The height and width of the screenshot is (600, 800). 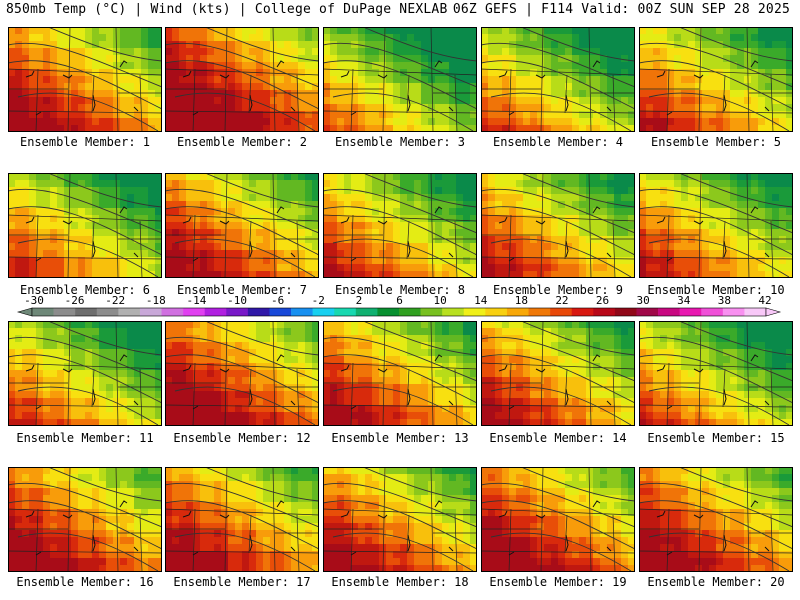 I want to click on ensemble-member-label: Ensemble Member: 13, so click(x=400, y=438).